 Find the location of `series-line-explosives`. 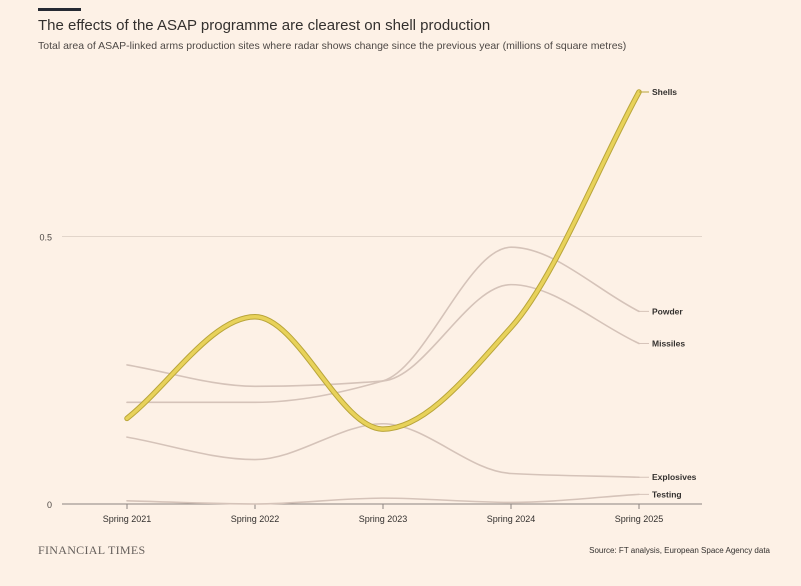

series-line-explosives is located at coordinates (383, 450).